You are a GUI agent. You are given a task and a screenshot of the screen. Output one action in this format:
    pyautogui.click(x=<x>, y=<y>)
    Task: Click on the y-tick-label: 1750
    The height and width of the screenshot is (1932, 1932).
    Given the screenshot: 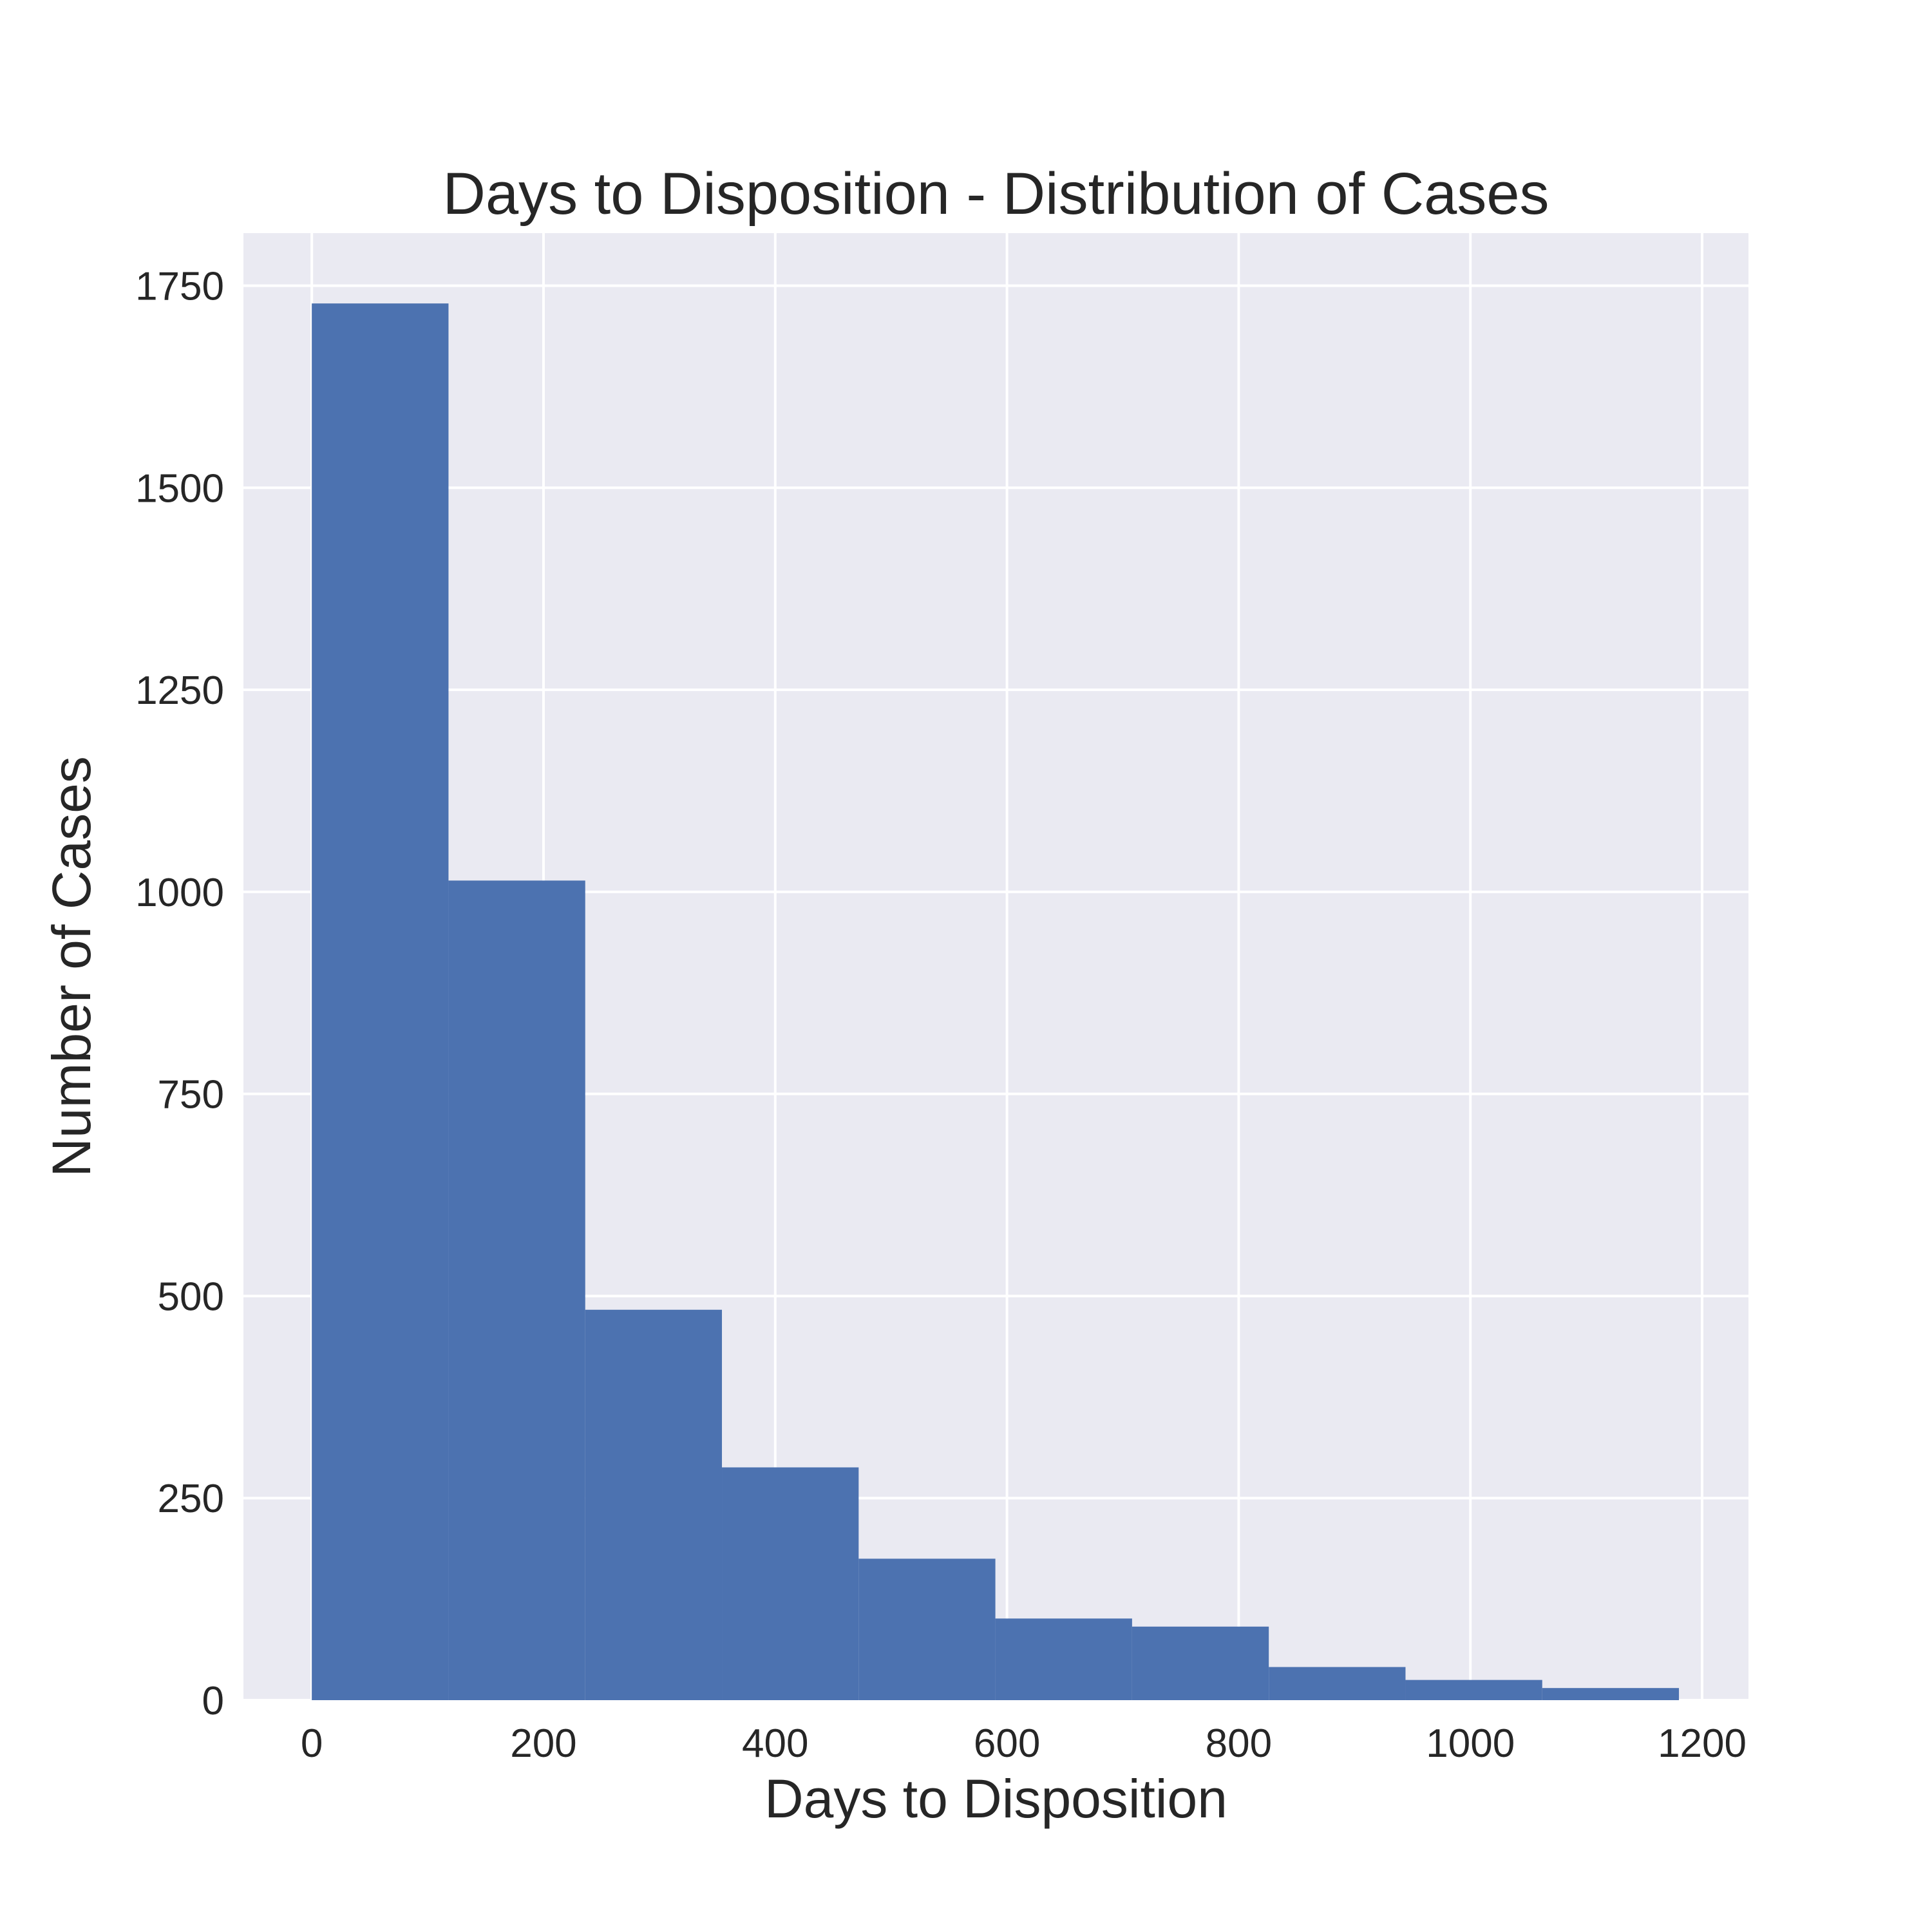 What is the action you would take?
    pyautogui.click(x=179, y=287)
    